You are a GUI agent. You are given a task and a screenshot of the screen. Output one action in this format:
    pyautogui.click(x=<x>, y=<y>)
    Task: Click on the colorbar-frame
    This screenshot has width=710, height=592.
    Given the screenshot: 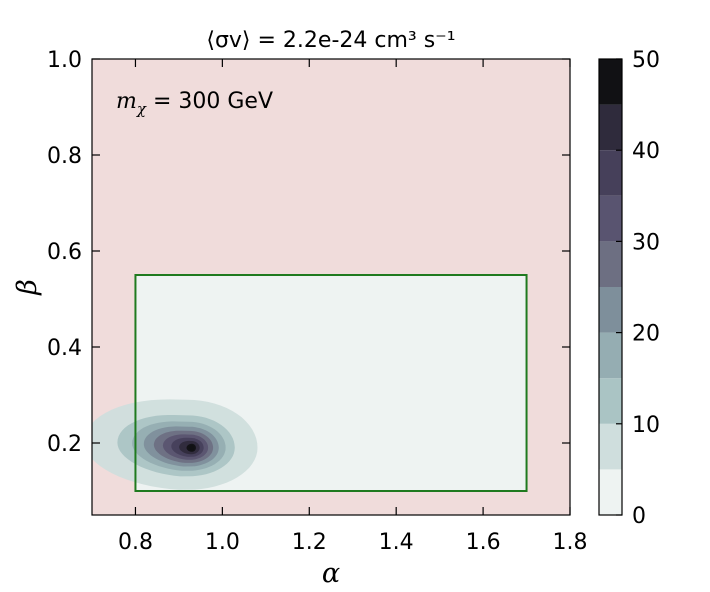 What is the action you would take?
    pyautogui.click(x=610, y=287)
    